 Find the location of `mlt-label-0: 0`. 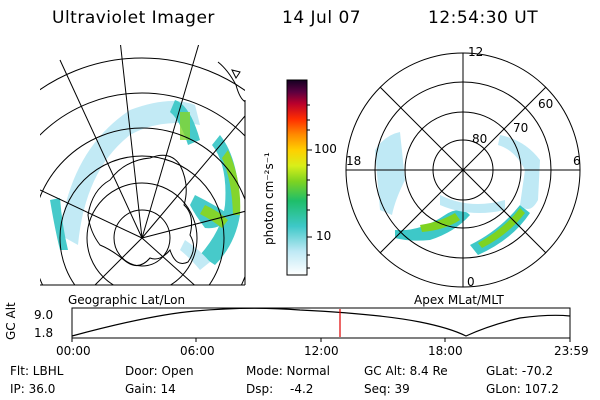

mlt-label-0: 0 is located at coordinates (471, 282).